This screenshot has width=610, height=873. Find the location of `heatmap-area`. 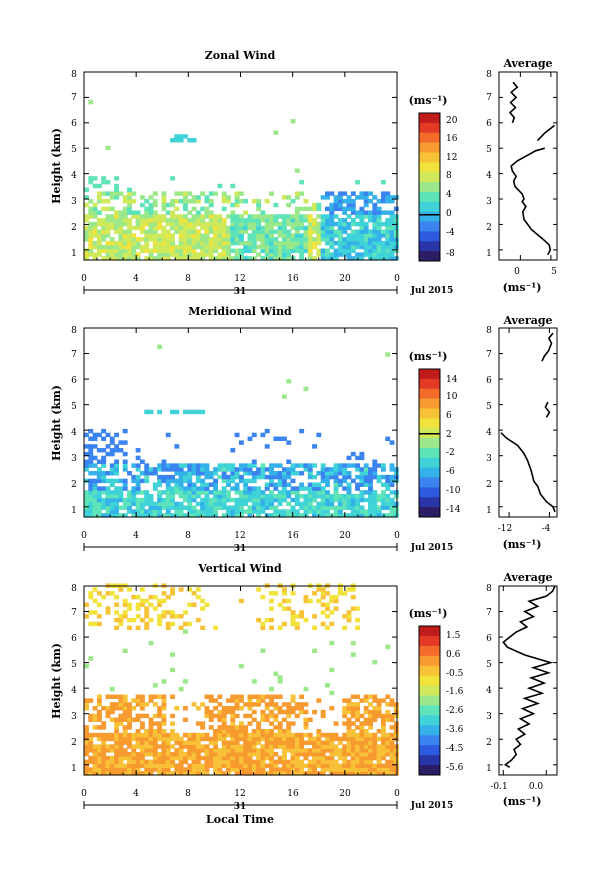

heatmap-area is located at coordinates (241, 431).